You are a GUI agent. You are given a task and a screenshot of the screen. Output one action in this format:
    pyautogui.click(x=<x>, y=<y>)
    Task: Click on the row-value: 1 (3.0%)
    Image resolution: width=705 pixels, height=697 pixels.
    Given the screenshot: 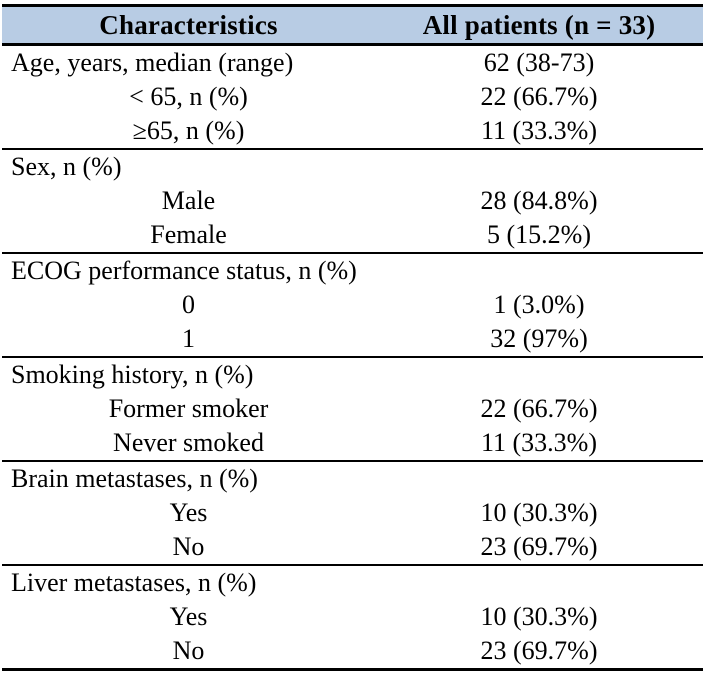 What is the action you would take?
    pyautogui.click(x=539, y=304)
    